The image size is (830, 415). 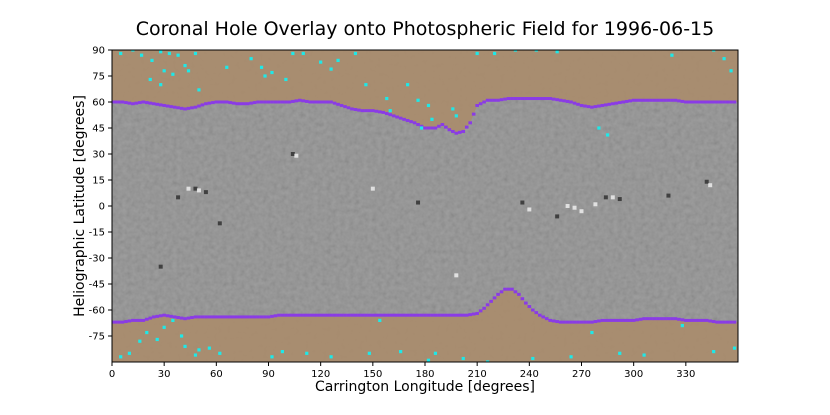 What do you see at coordinates (102, 207) in the screenshot?
I see `y-tick-label: 0` at bounding box center [102, 207].